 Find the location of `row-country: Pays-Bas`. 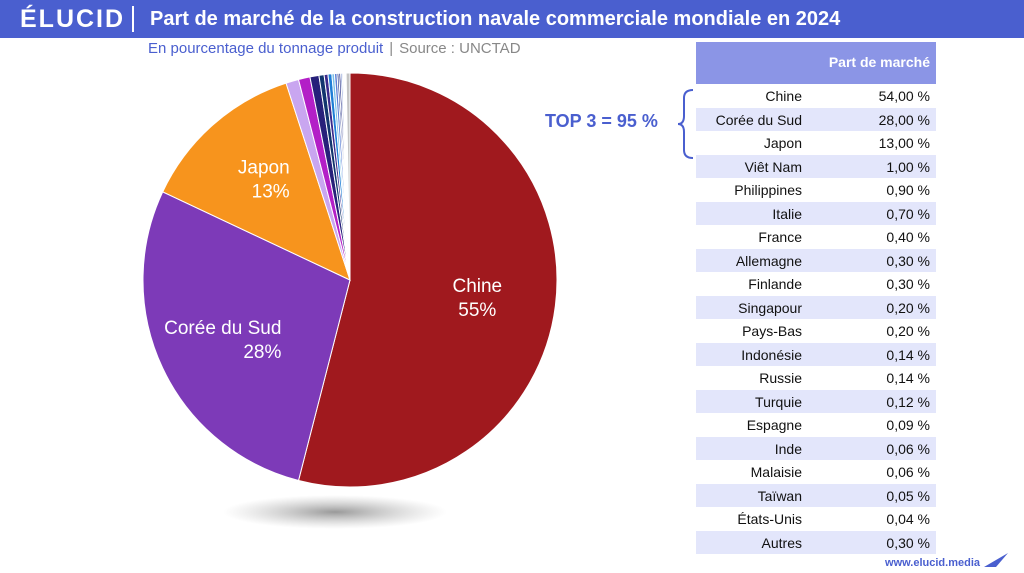

row-country: Pays-Bas is located at coordinates (772, 331).